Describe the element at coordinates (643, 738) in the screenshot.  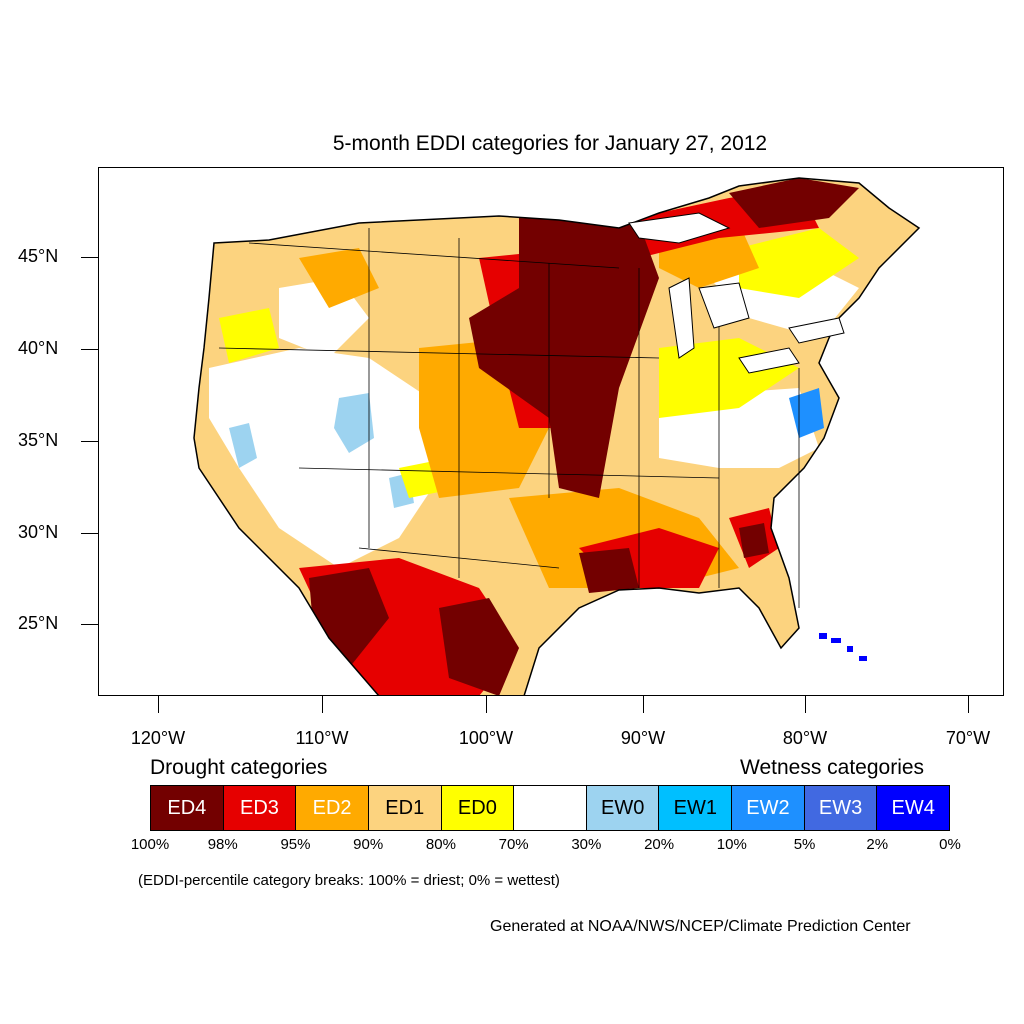
I see `lon-label-90: 90°W` at that location.